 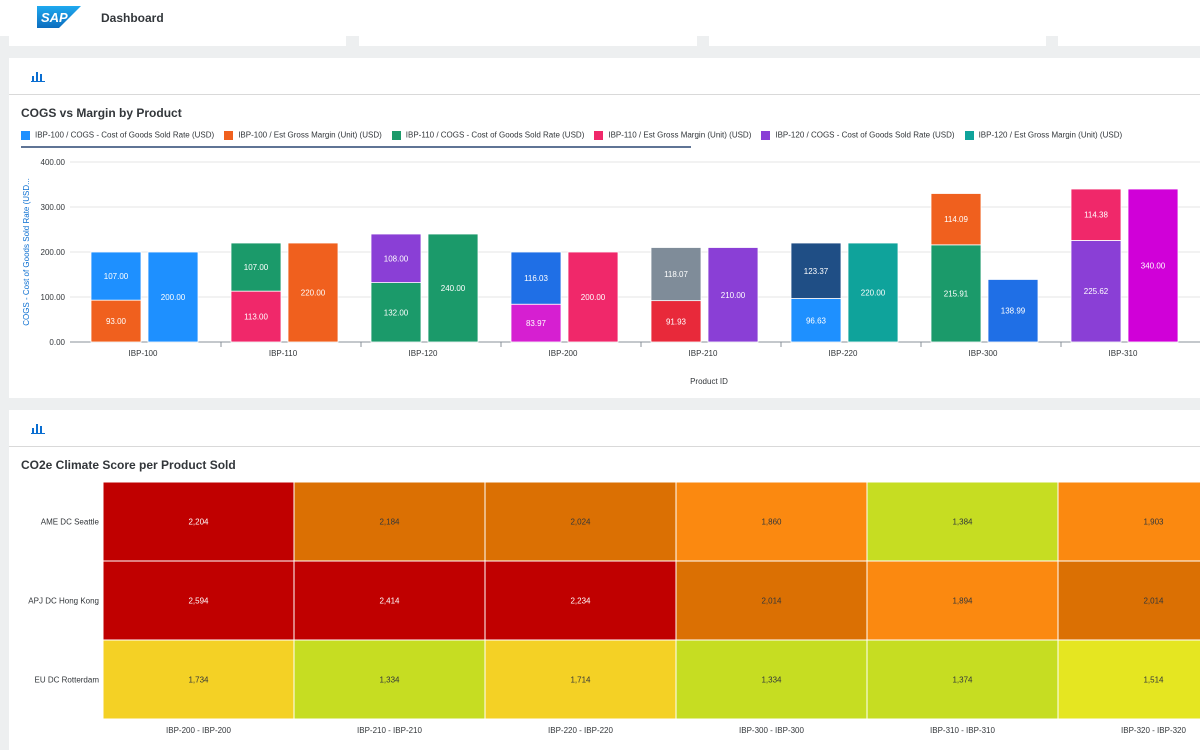 What do you see at coordinates (53, 162) in the screenshot?
I see `y-tick-label: 400.00` at bounding box center [53, 162].